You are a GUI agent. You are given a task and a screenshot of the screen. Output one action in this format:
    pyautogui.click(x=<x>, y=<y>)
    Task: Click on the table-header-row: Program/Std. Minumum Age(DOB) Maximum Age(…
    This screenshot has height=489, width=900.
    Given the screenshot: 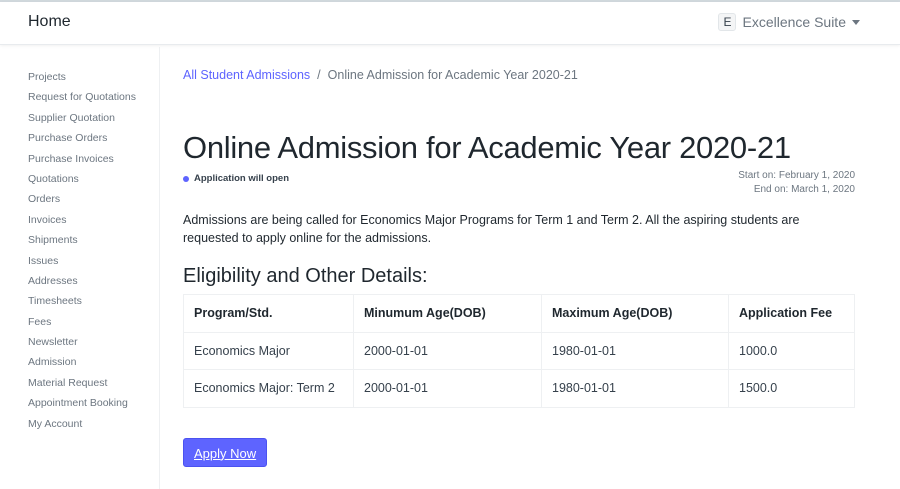 What is the action you would take?
    pyautogui.click(x=519, y=313)
    